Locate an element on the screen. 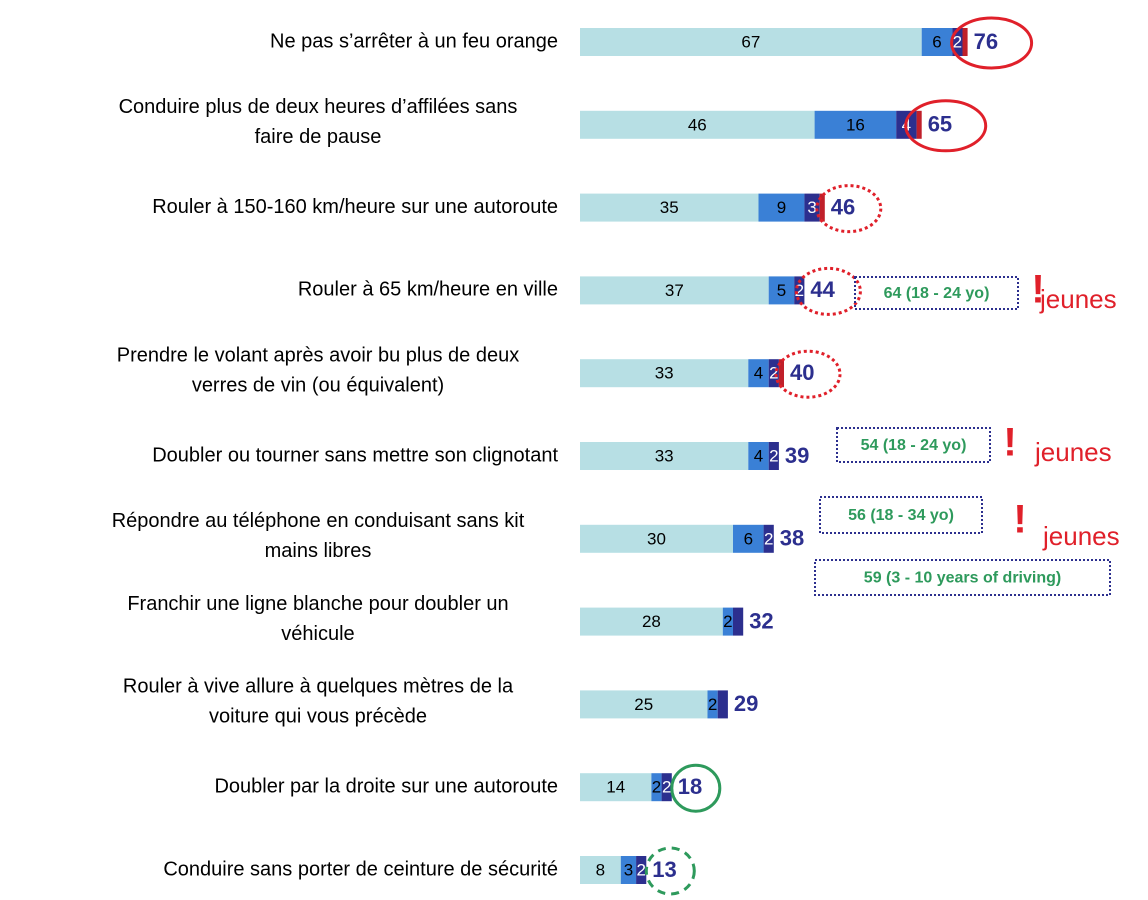 This screenshot has width=1148, height=900. total-label: 29 is located at coordinates (746, 703).